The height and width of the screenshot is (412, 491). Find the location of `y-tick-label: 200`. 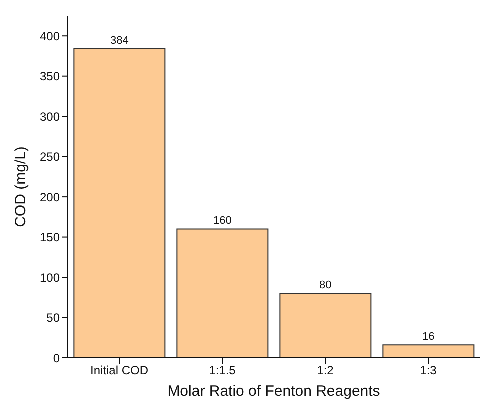

y-tick-label: 200 is located at coordinates (50, 197).